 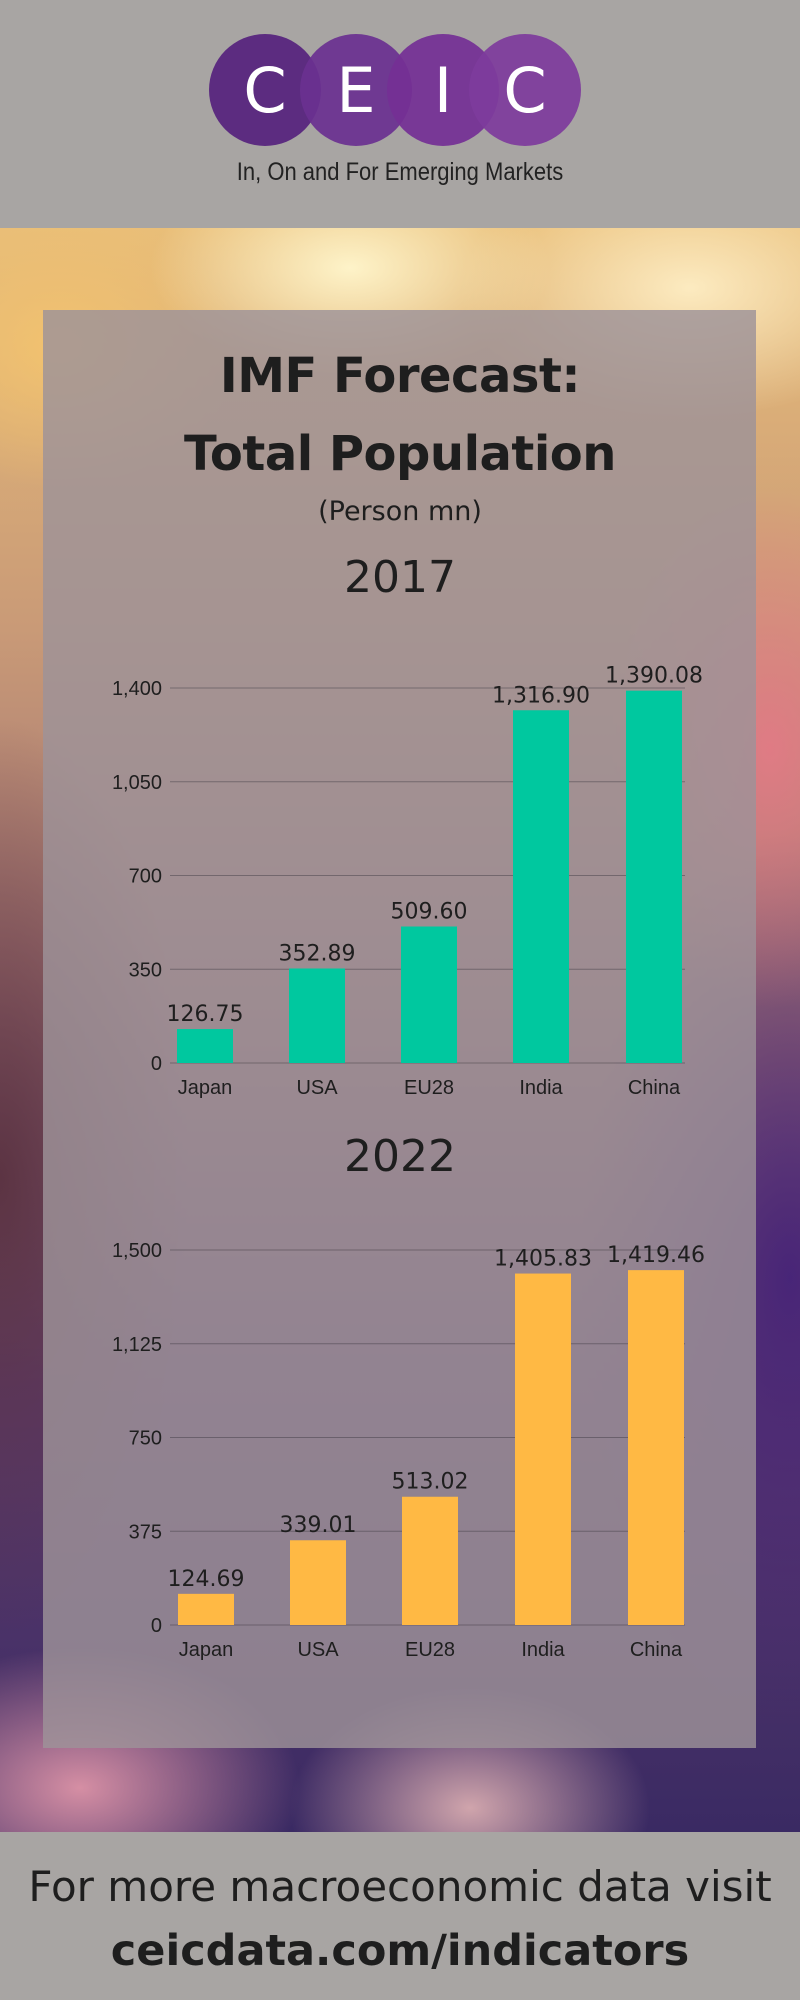 I want to click on data-label: 1,316.90, so click(x=541, y=695).